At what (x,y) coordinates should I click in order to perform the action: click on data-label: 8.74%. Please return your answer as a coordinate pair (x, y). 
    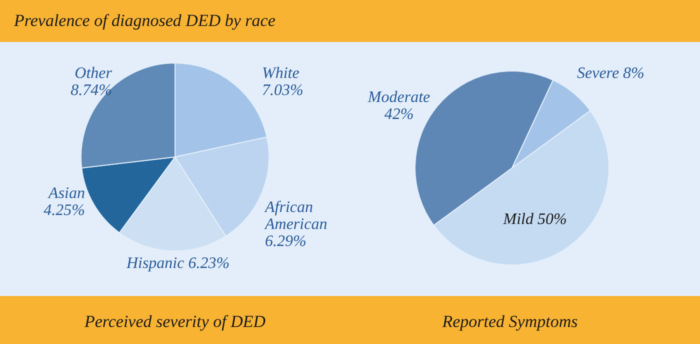
    Looking at the image, I should click on (91, 90).